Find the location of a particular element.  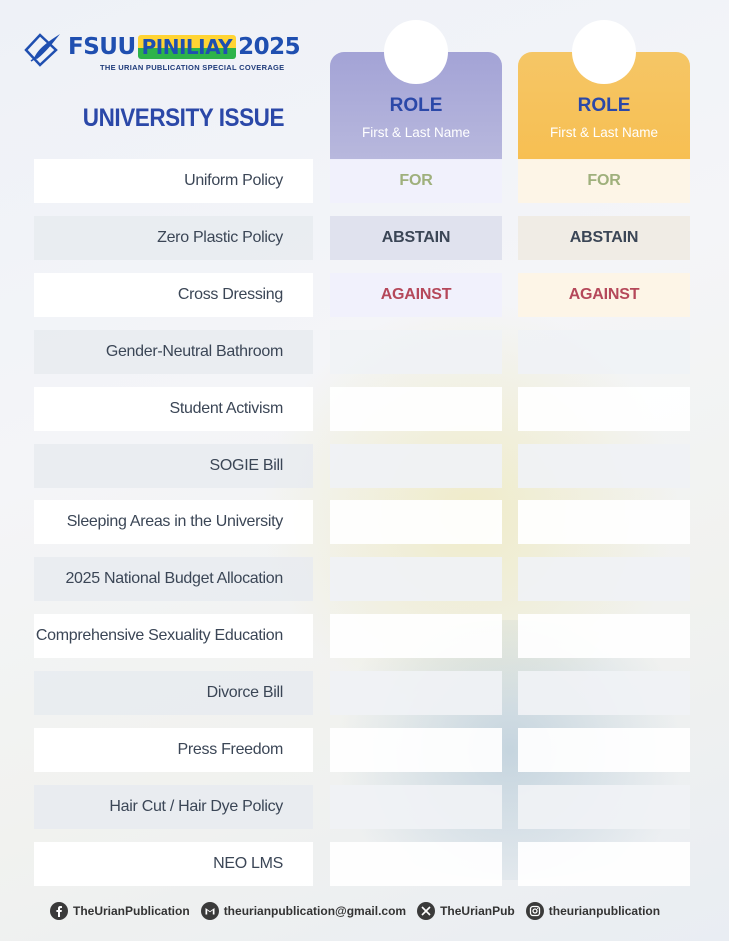

table-row: SOGIE Bill is located at coordinates (364, 466).